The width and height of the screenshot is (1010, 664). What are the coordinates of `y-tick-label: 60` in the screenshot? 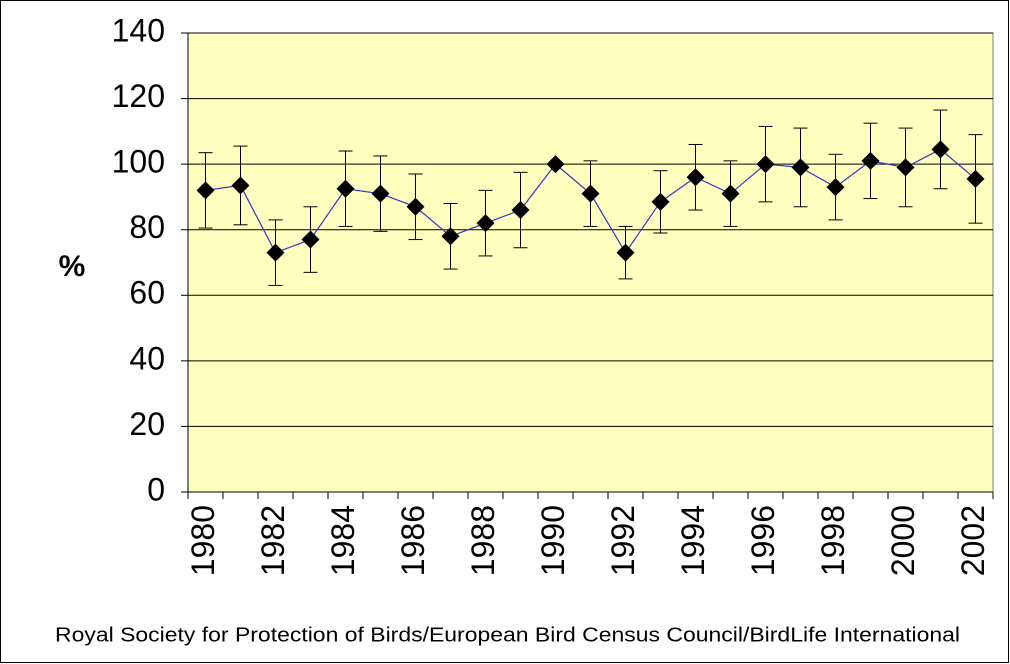 It's located at (147, 293).